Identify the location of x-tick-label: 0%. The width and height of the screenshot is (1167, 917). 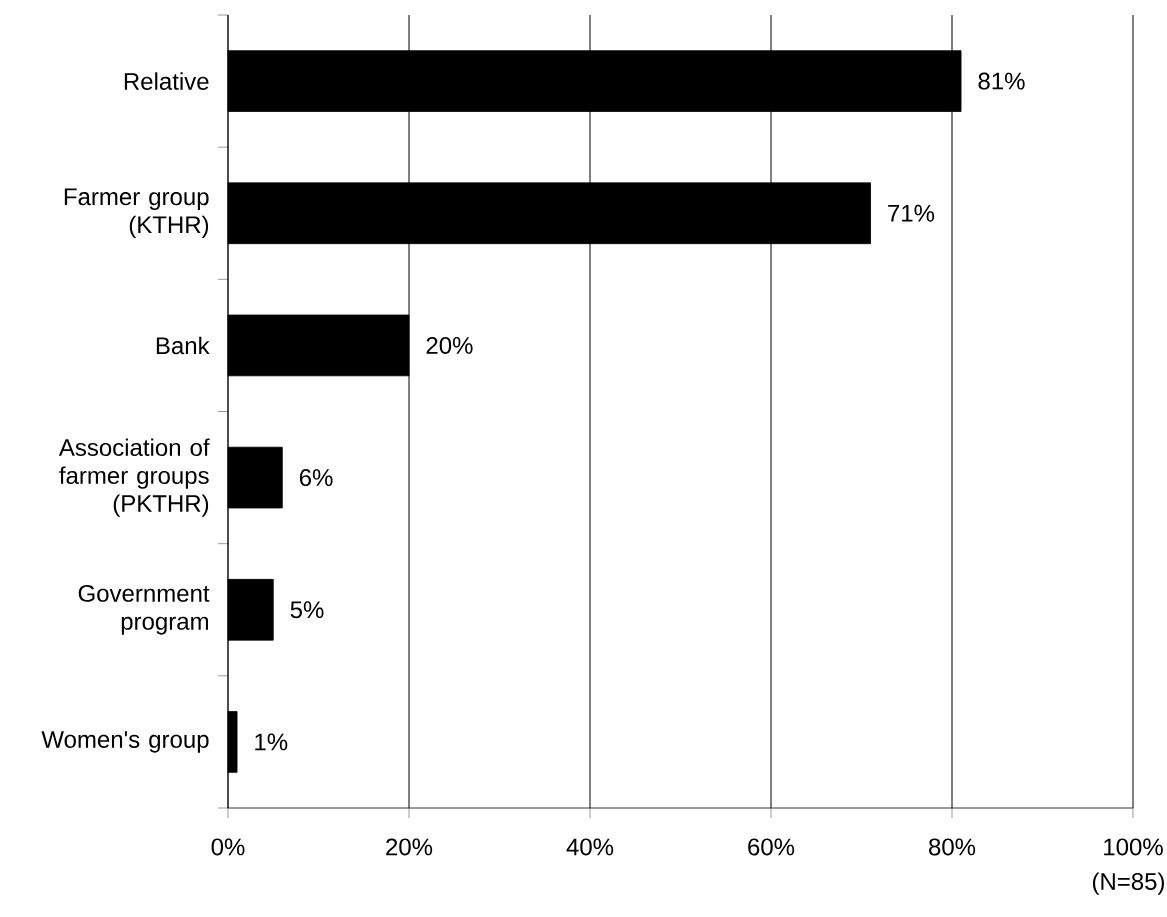
(228, 847).